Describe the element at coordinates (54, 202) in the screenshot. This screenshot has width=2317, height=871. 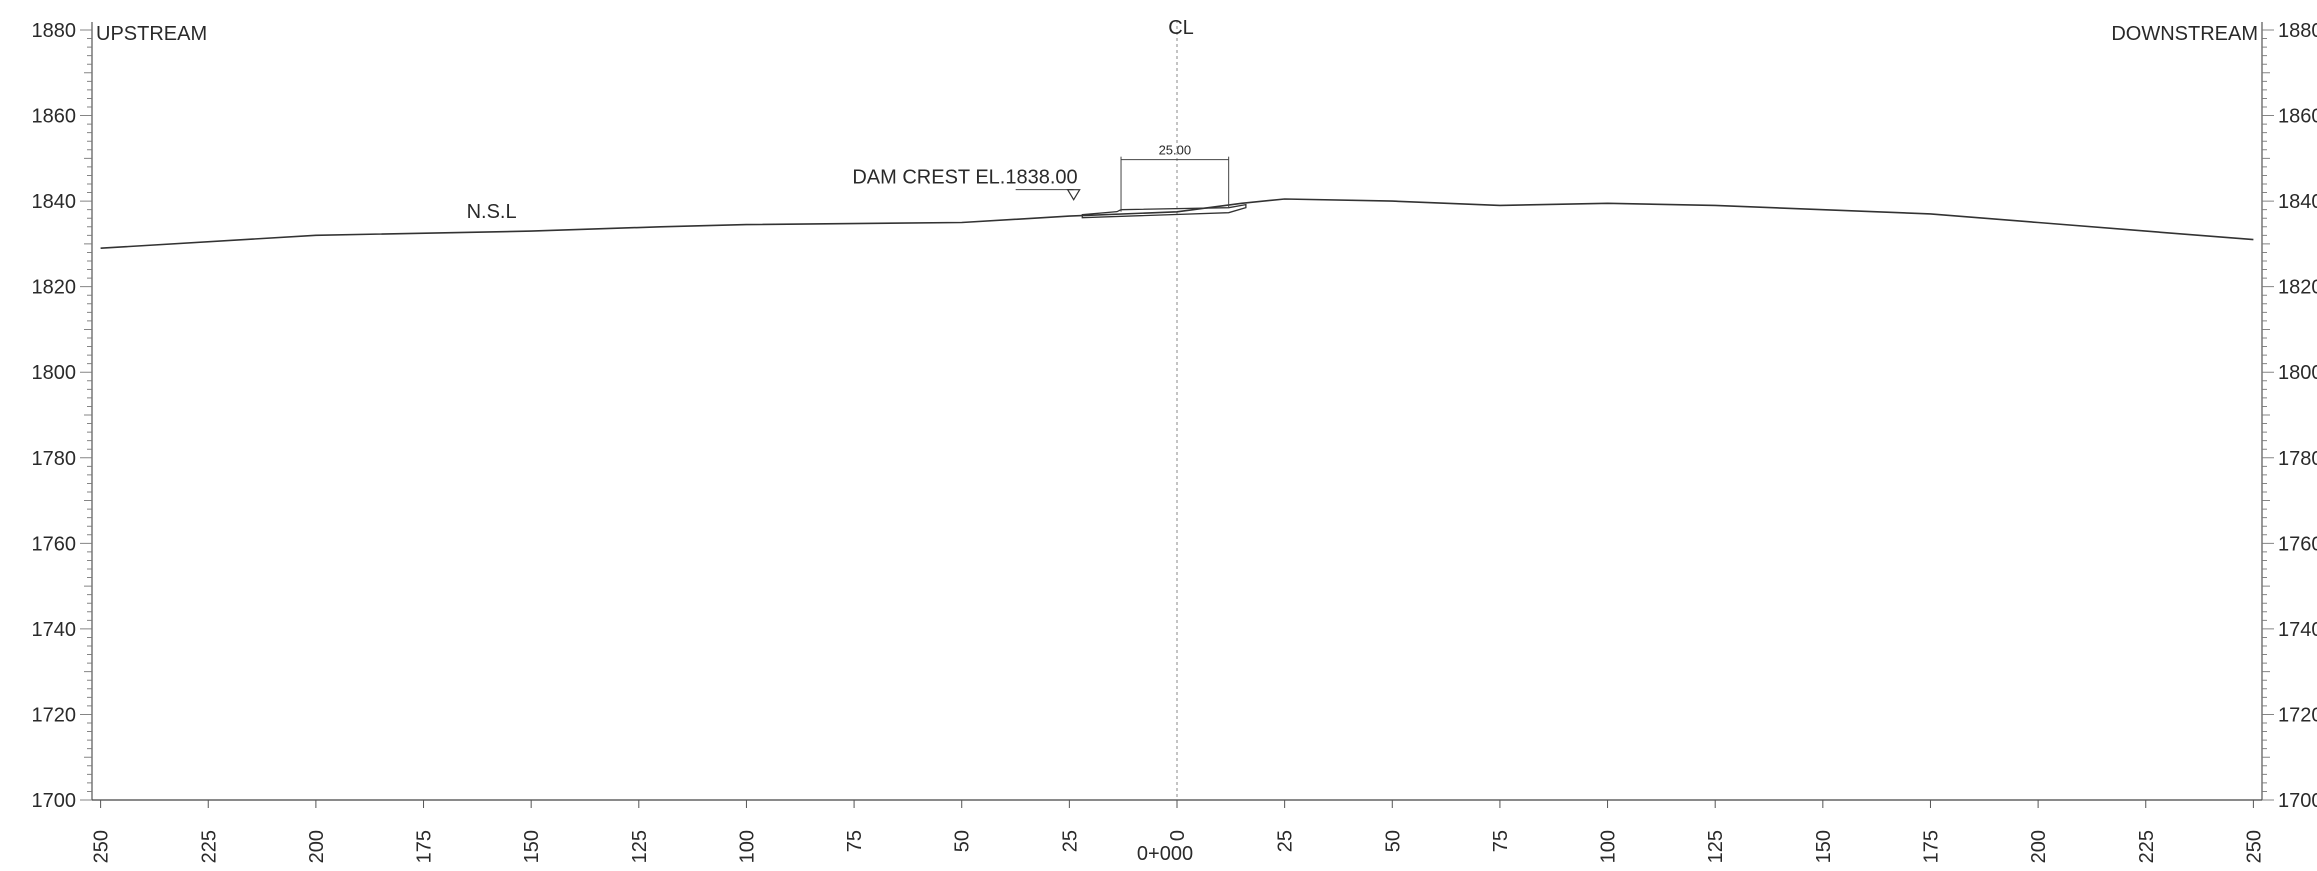
I see `left-y-tick-label: 1840` at that location.